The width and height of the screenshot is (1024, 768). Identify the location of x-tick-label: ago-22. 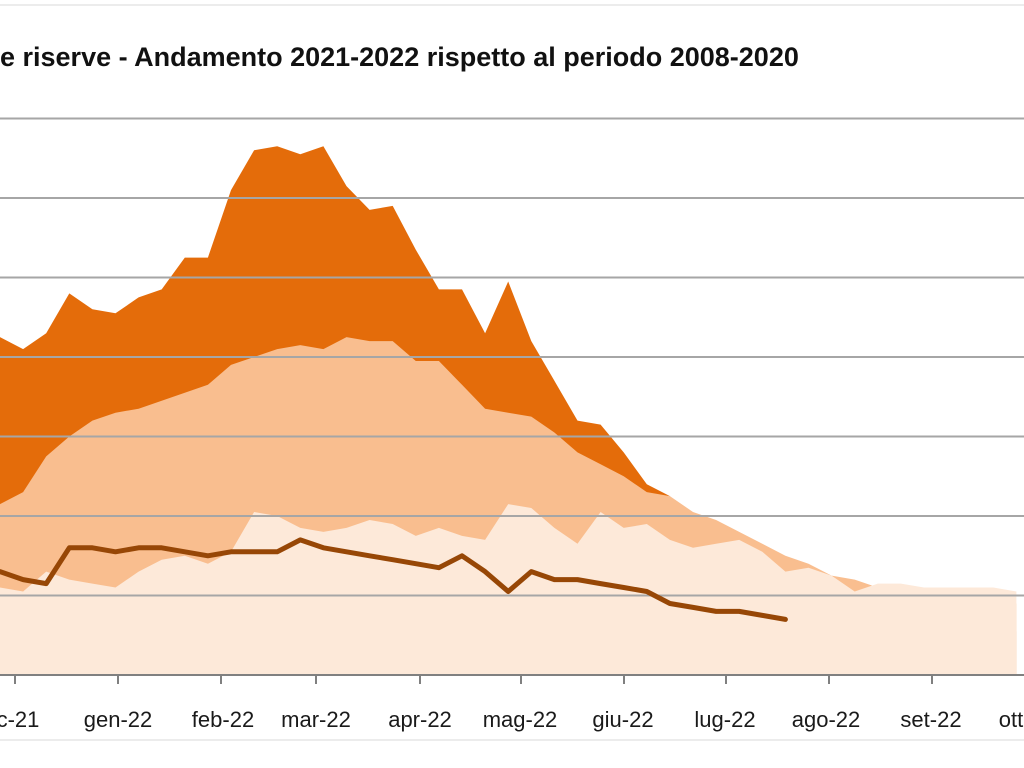
(826, 719).